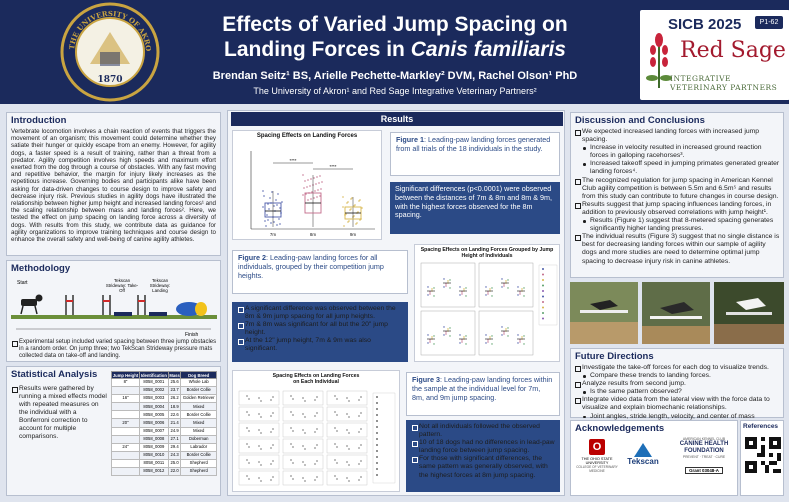 The image size is (789, 502). I want to click on qr-code-icon, so click(763, 455).